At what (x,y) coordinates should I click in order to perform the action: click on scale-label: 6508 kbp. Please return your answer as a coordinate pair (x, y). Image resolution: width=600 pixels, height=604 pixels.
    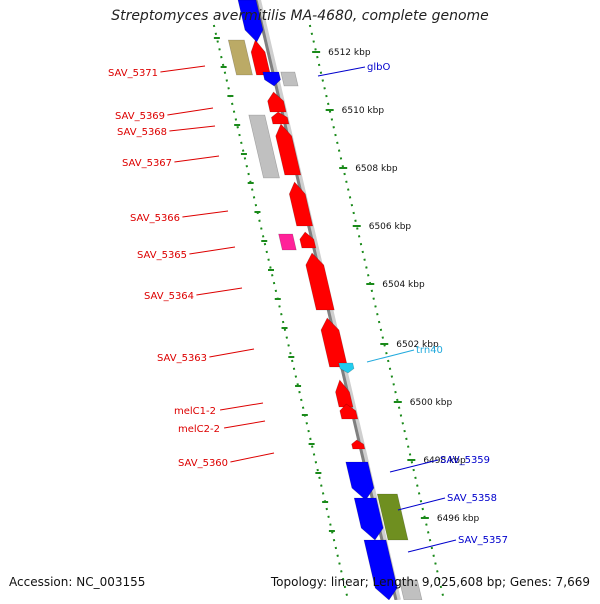
    Looking at the image, I should click on (376, 169).